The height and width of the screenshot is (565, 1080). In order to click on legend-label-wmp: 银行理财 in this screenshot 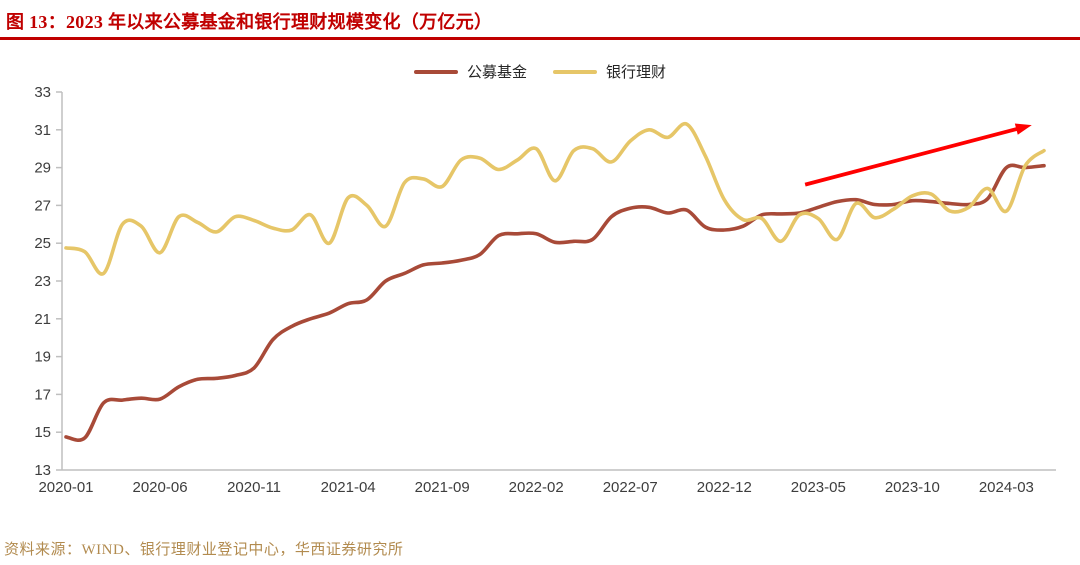, I will do `click(636, 73)`.